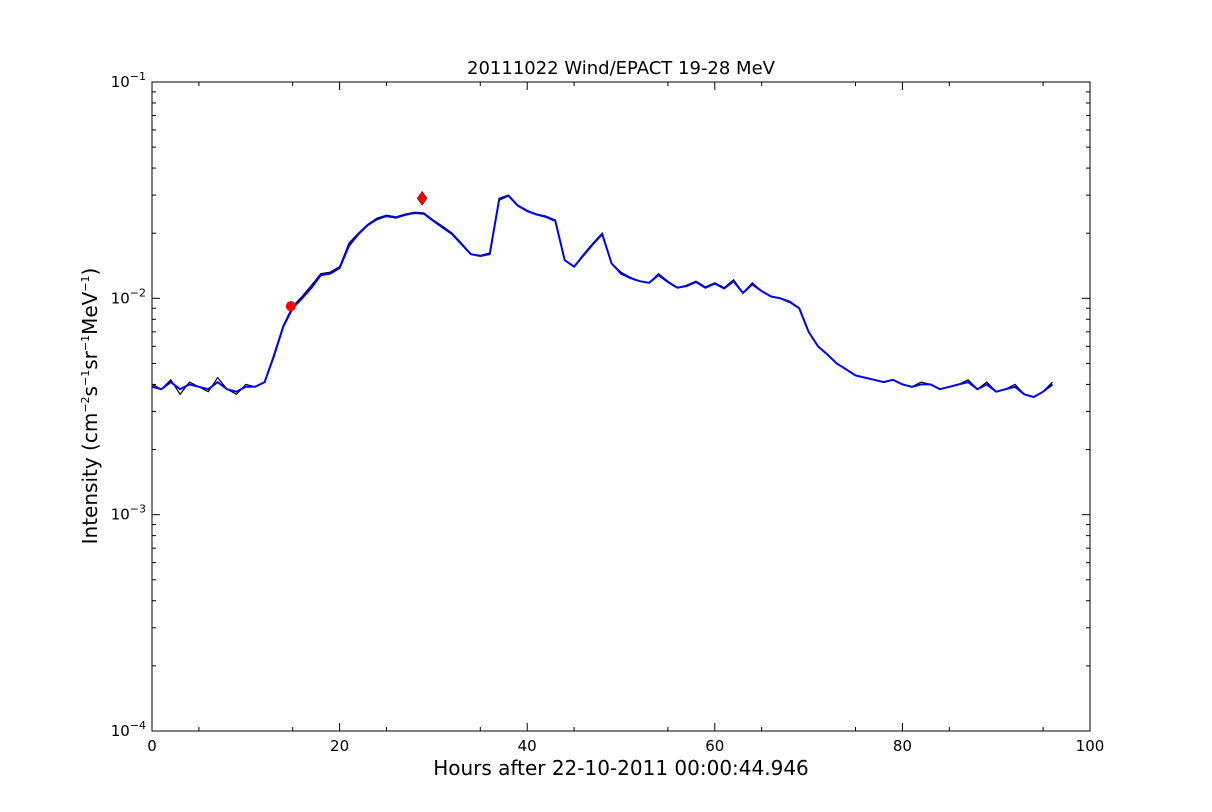 The height and width of the screenshot is (812, 1212). What do you see at coordinates (339, 746) in the screenshot?
I see `x-tick-label: 20` at bounding box center [339, 746].